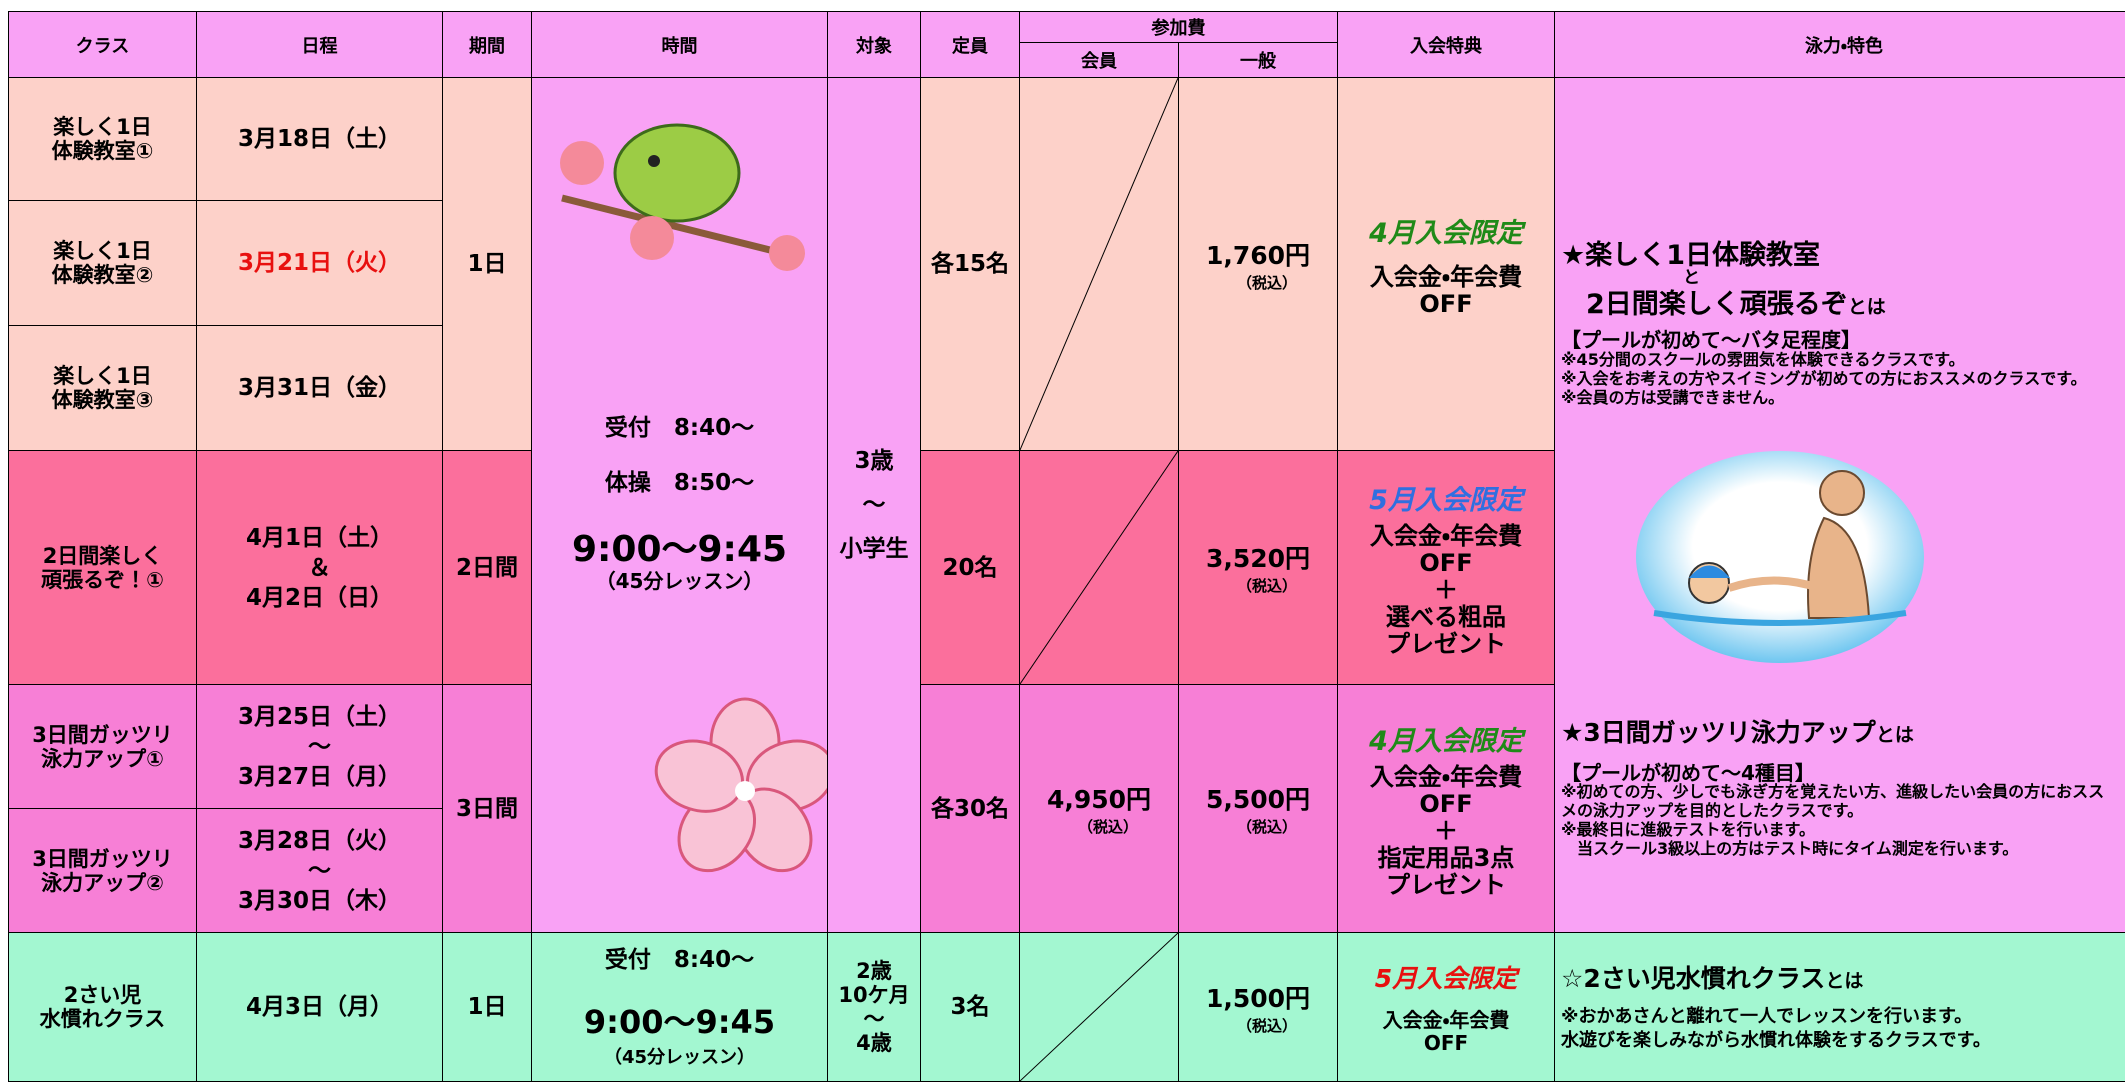 The width and height of the screenshot is (2125, 1082). What do you see at coordinates (970, 46) in the screenshot?
I see `header-text: 定員` at bounding box center [970, 46].